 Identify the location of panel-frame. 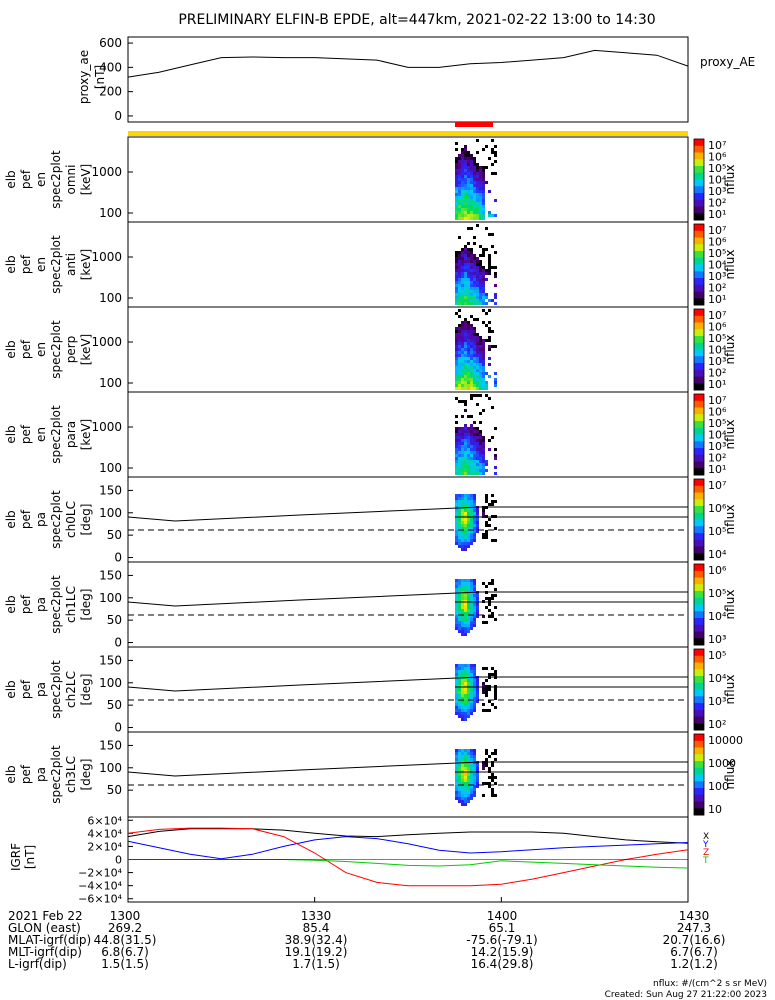
(408, 434).